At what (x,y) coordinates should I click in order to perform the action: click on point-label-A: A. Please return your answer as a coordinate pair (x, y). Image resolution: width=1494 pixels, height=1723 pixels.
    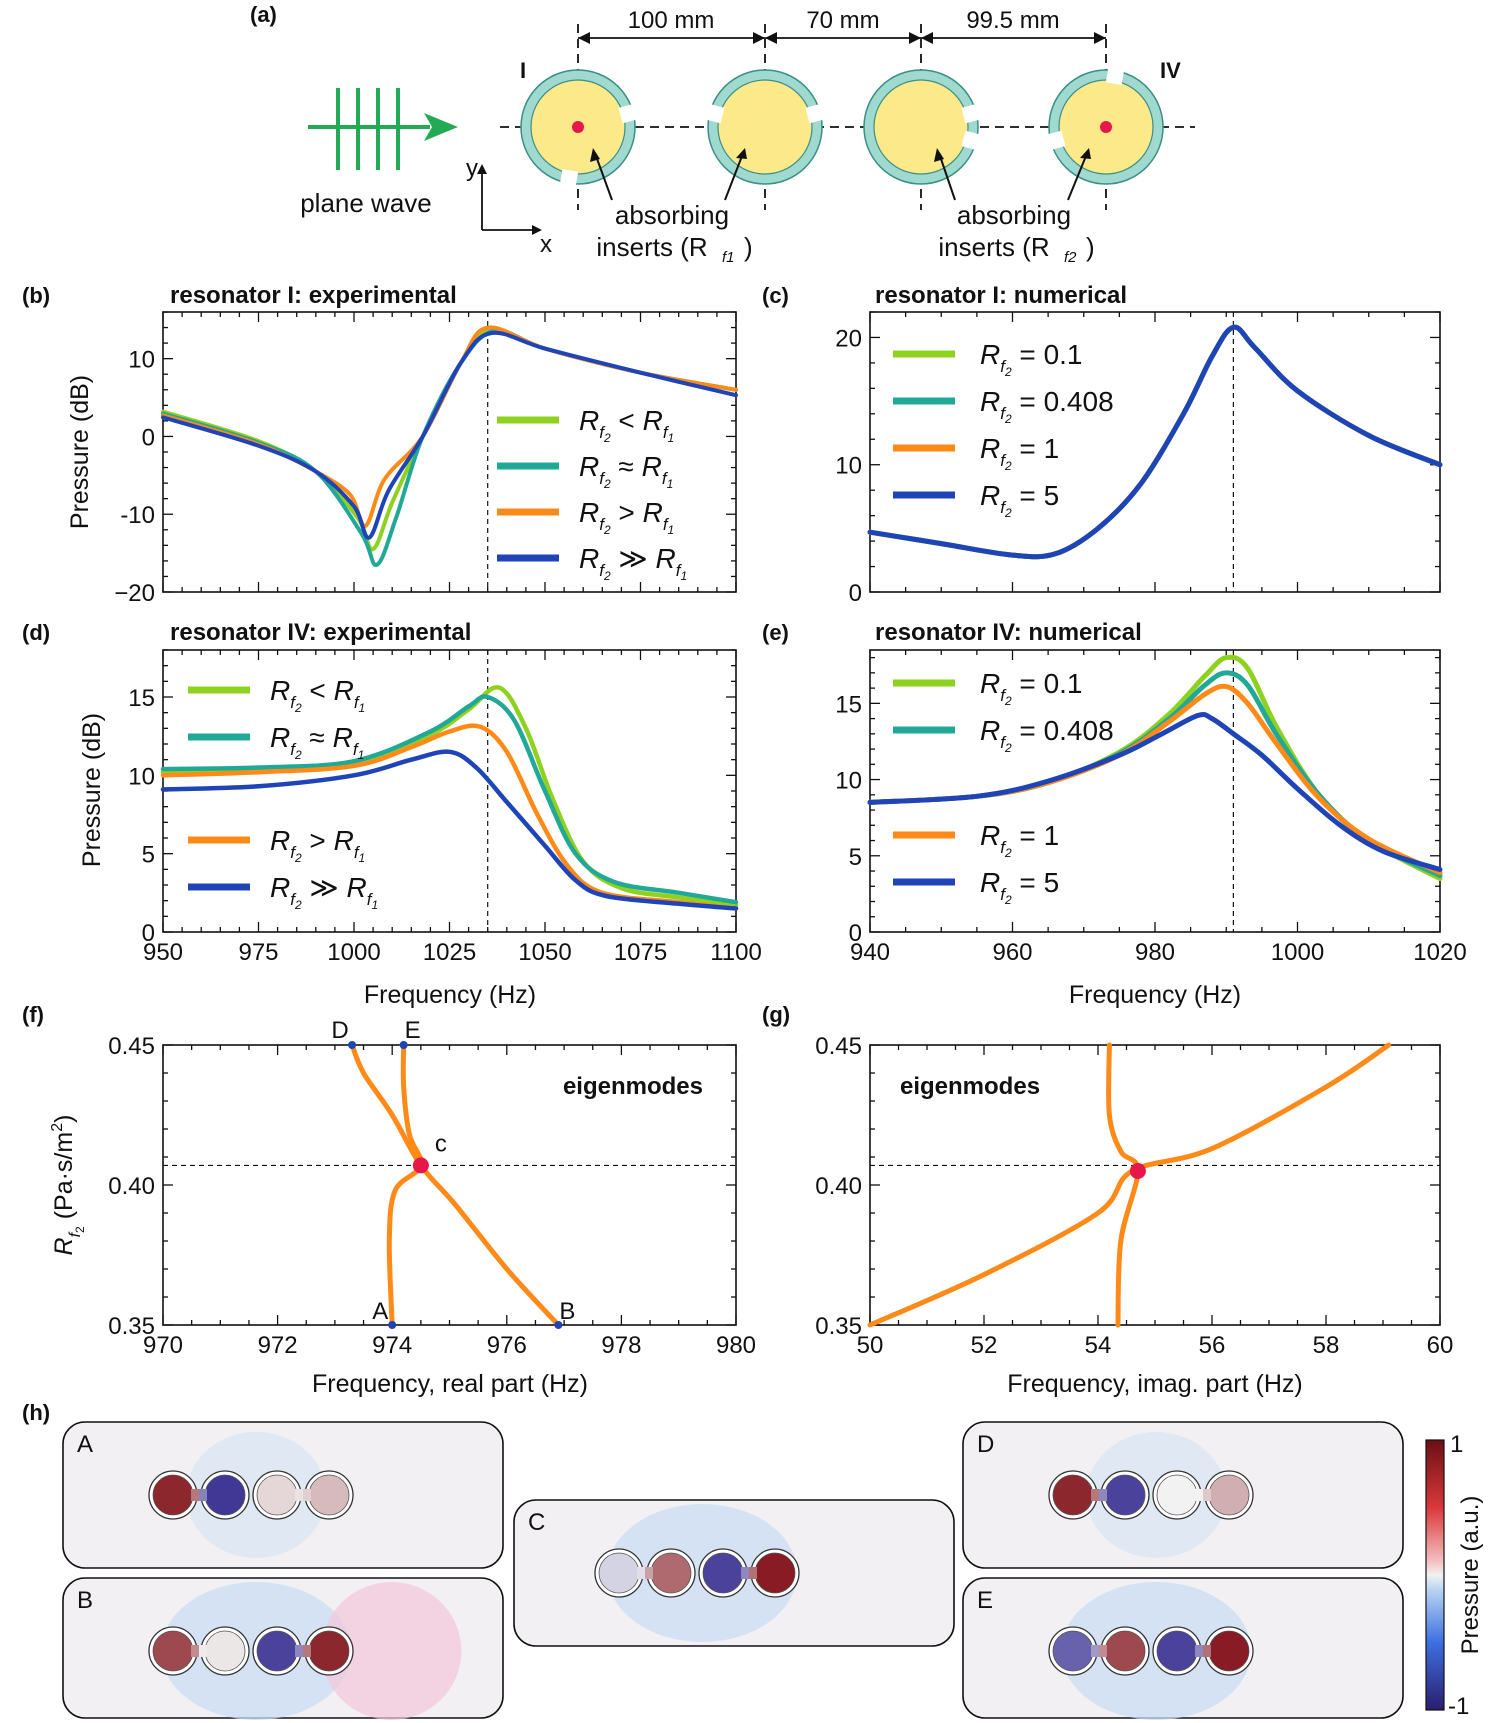
    Looking at the image, I should click on (380, 1311).